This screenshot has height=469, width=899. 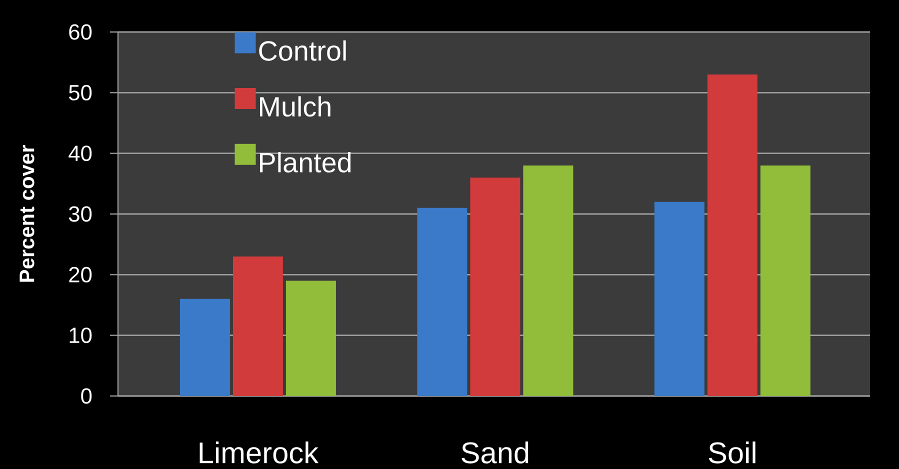 What do you see at coordinates (259, 453) in the screenshot?
I see `x-tick-label: Limerock` at bounding box center [259, 453].